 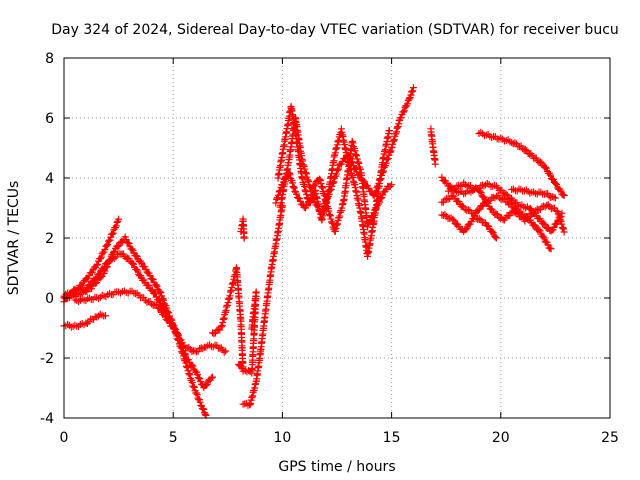 I want to click on x-axis-label: GPS time / hours, so click(x=336, y=467).